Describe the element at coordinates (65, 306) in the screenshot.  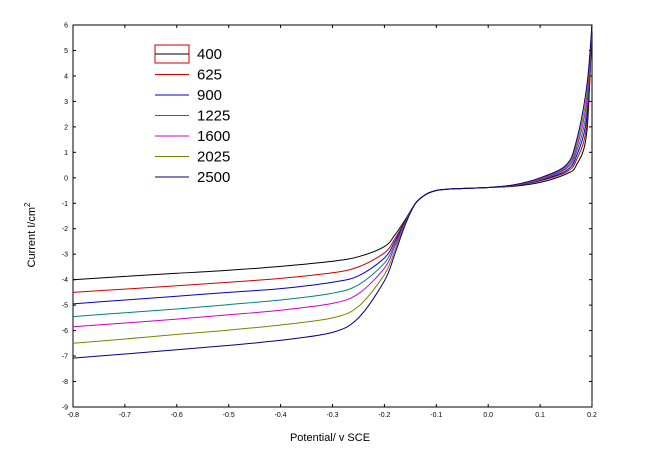
I see `y-tick-label: -5` at that location.